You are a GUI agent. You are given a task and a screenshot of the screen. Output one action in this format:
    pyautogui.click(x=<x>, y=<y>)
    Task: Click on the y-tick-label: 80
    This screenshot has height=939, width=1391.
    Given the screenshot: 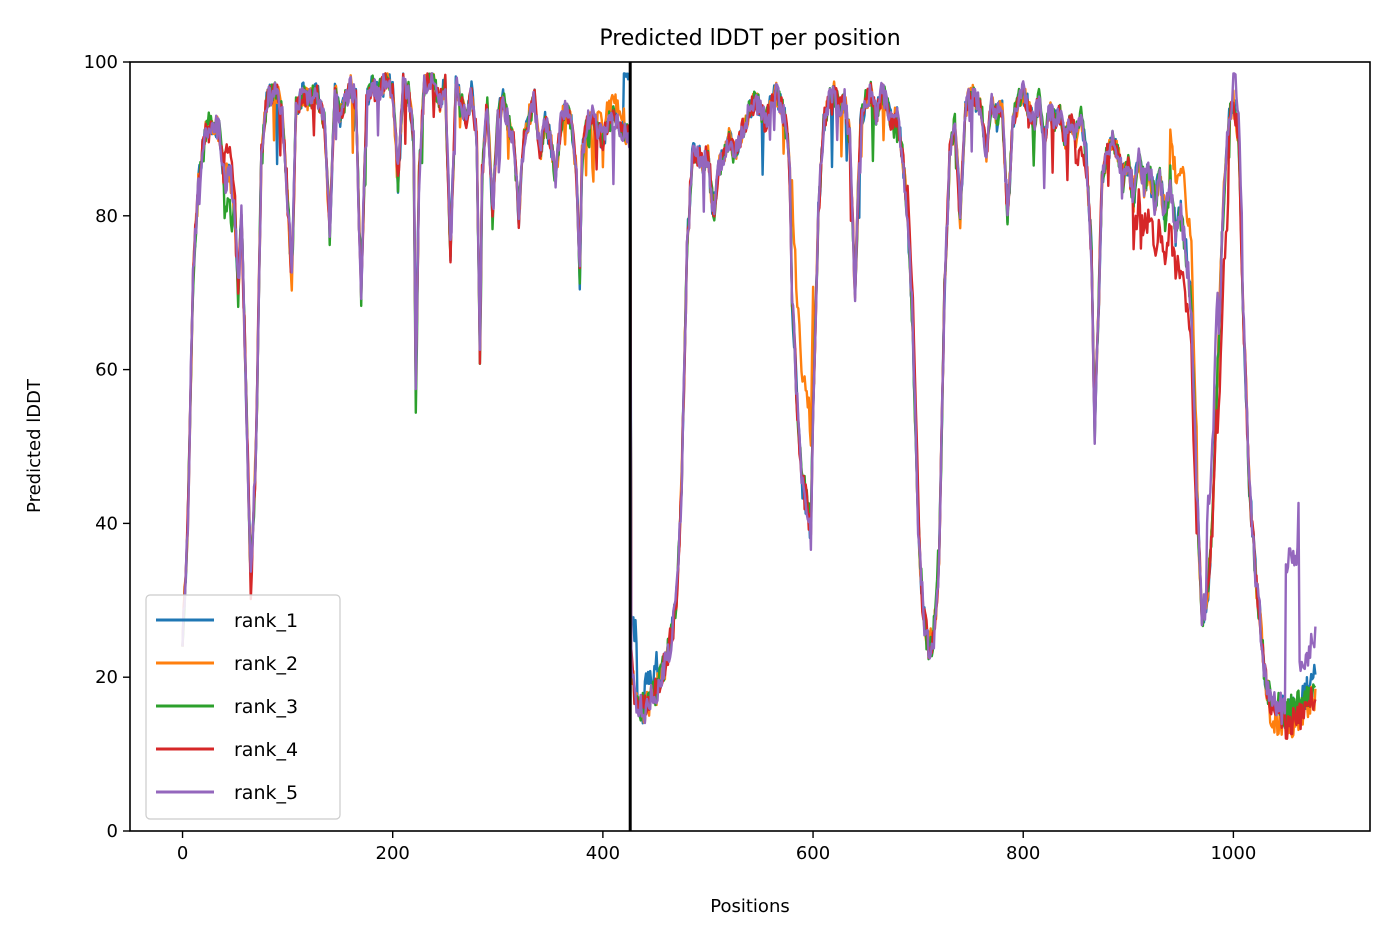 What is the action you would take?
    pyautogui.click(x=106, y=216)
    